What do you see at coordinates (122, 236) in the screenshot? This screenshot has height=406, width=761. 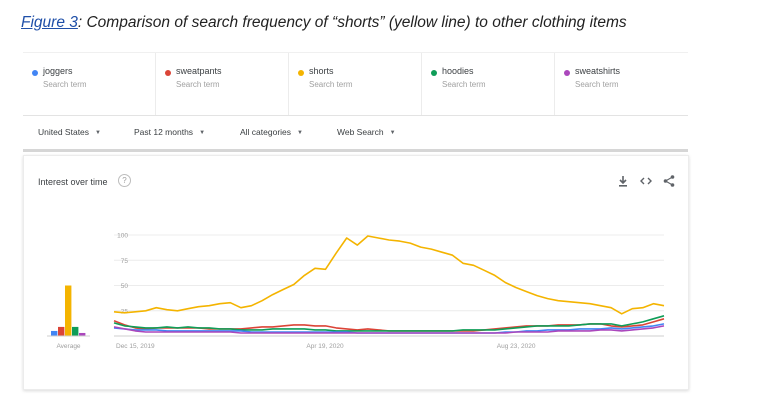 I see `y-tick-label: 100` at bounding box center [122, 236].